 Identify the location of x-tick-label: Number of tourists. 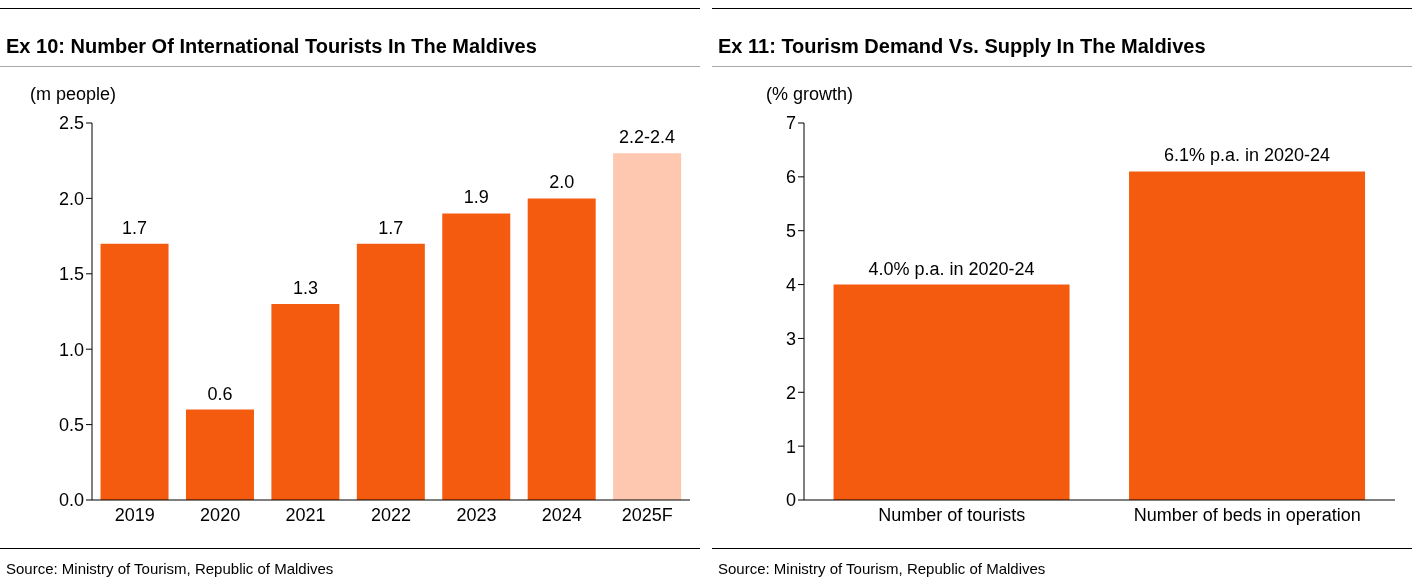
(952, 514).